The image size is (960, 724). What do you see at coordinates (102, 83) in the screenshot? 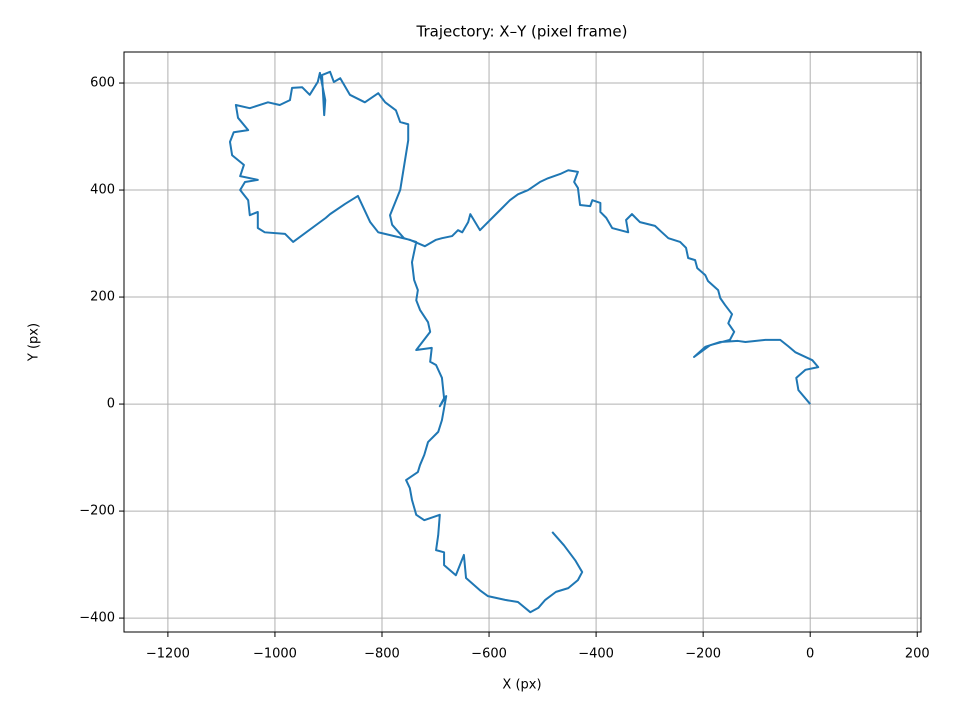
I see `y-tick-label: 600` at bounding box center [102, 83].